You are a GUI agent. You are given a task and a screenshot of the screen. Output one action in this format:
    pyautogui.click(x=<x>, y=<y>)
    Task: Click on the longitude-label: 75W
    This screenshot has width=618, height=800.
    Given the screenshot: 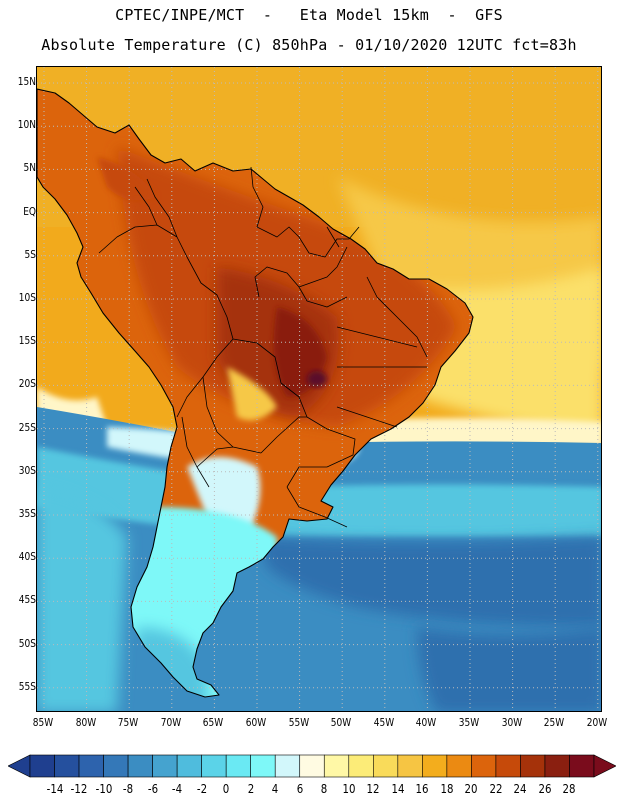 What is the action you would take?
    pyautogui.click(x=128, y=722)
    